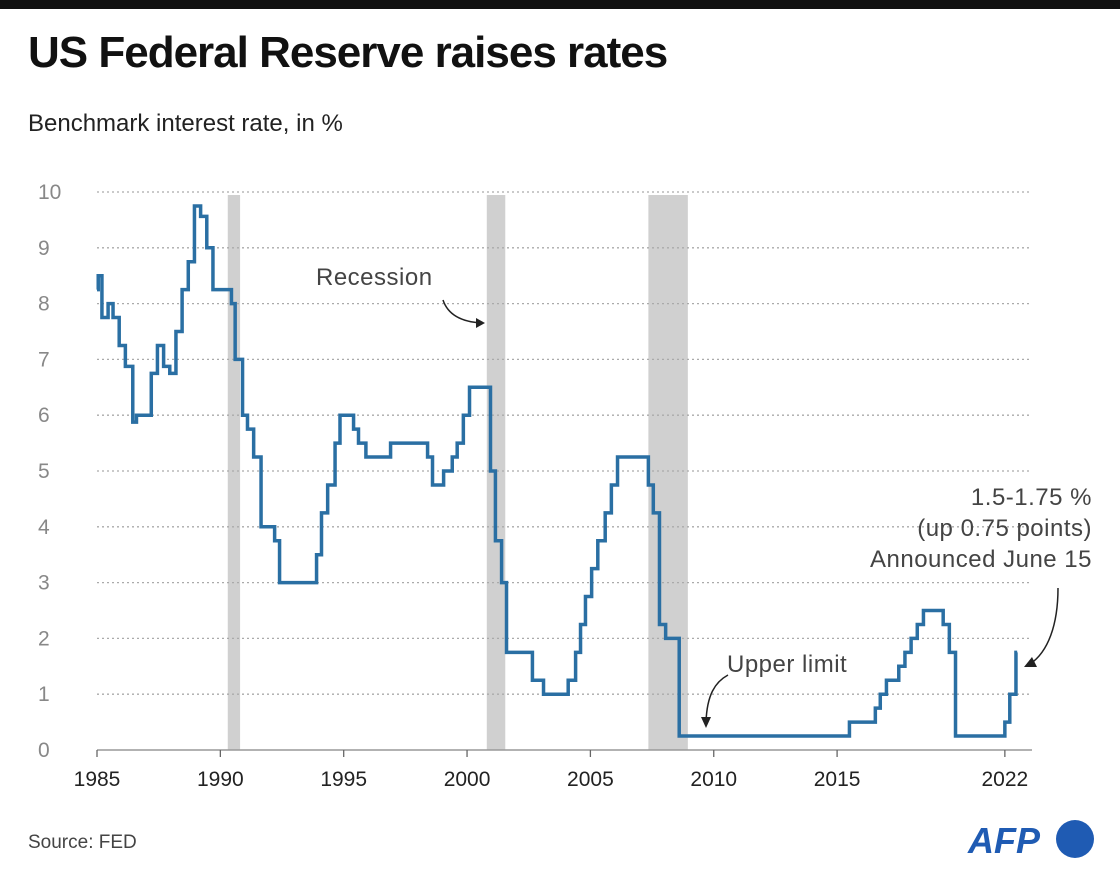 Image resolution: width=1120 pixels, height=879 pixels. I want to click on latest-arrowhead, so click(1030, 662).